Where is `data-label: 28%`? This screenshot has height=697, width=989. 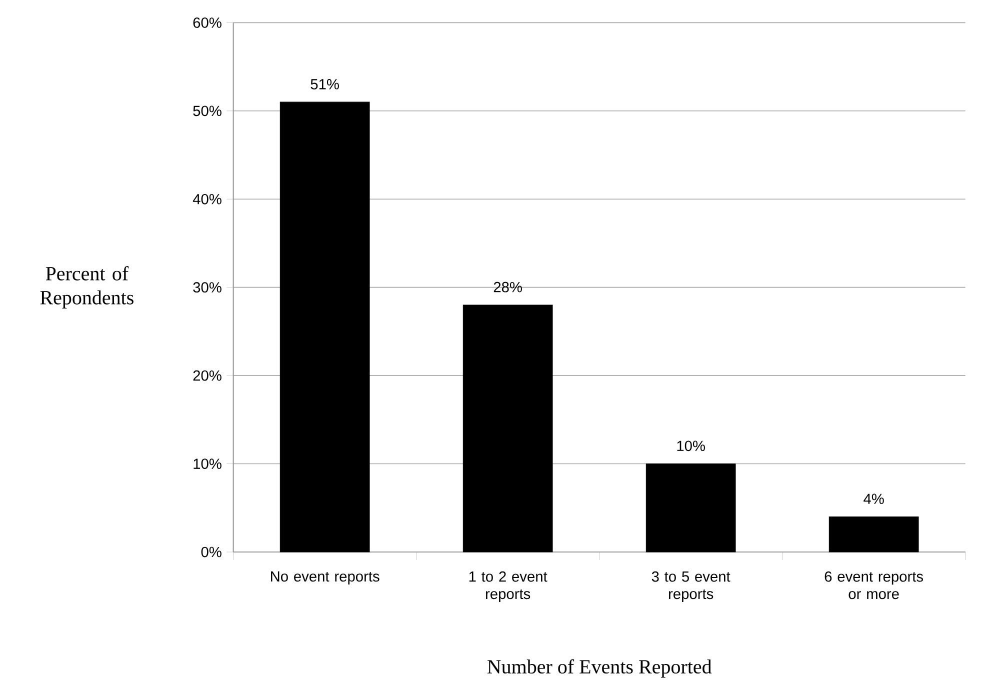 data-label: 28% is located at coordinates (508, 287).